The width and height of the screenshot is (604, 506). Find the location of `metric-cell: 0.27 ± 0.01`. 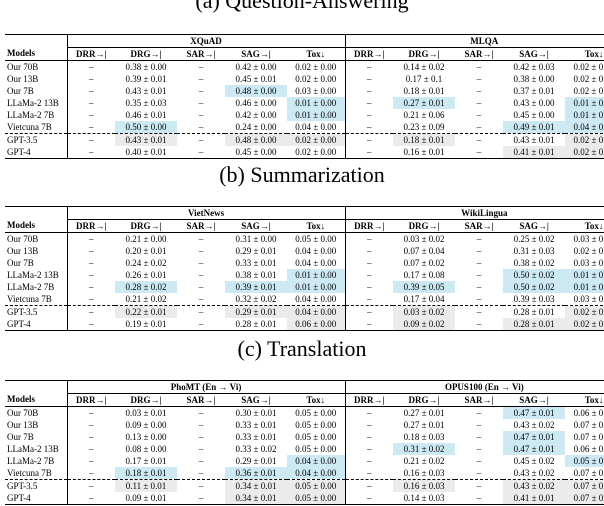

metric-cell: 0.27 ± 0.01 is located at coordinates (424, 412).